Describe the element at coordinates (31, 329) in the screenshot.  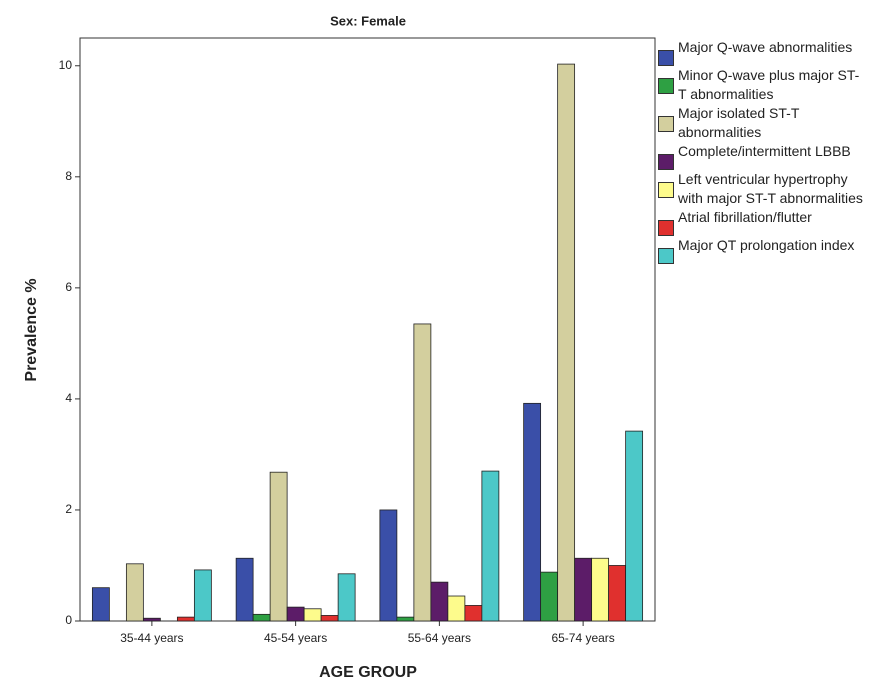
I see `y-axis-label: Prevalence %` at that location.